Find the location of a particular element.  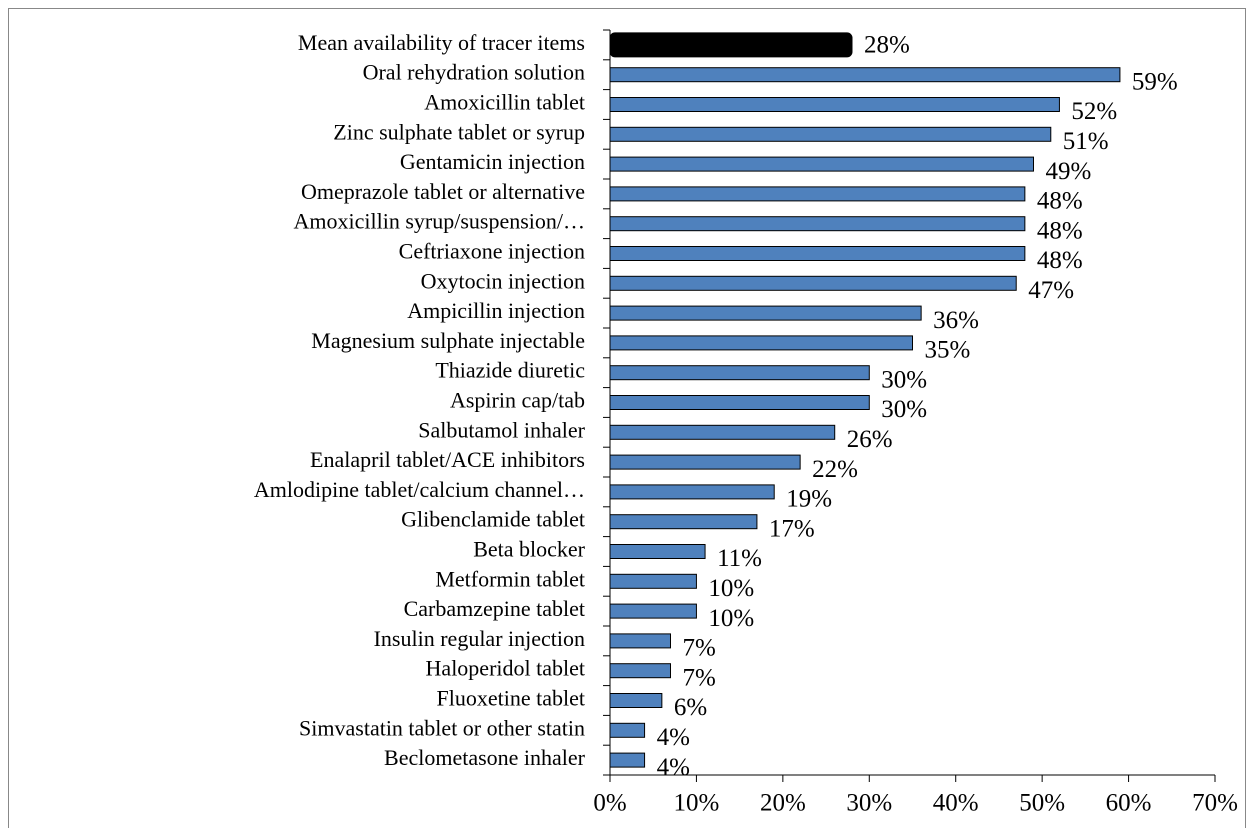

category-label: Gentamicin injection is located at coordinates (492, 161).